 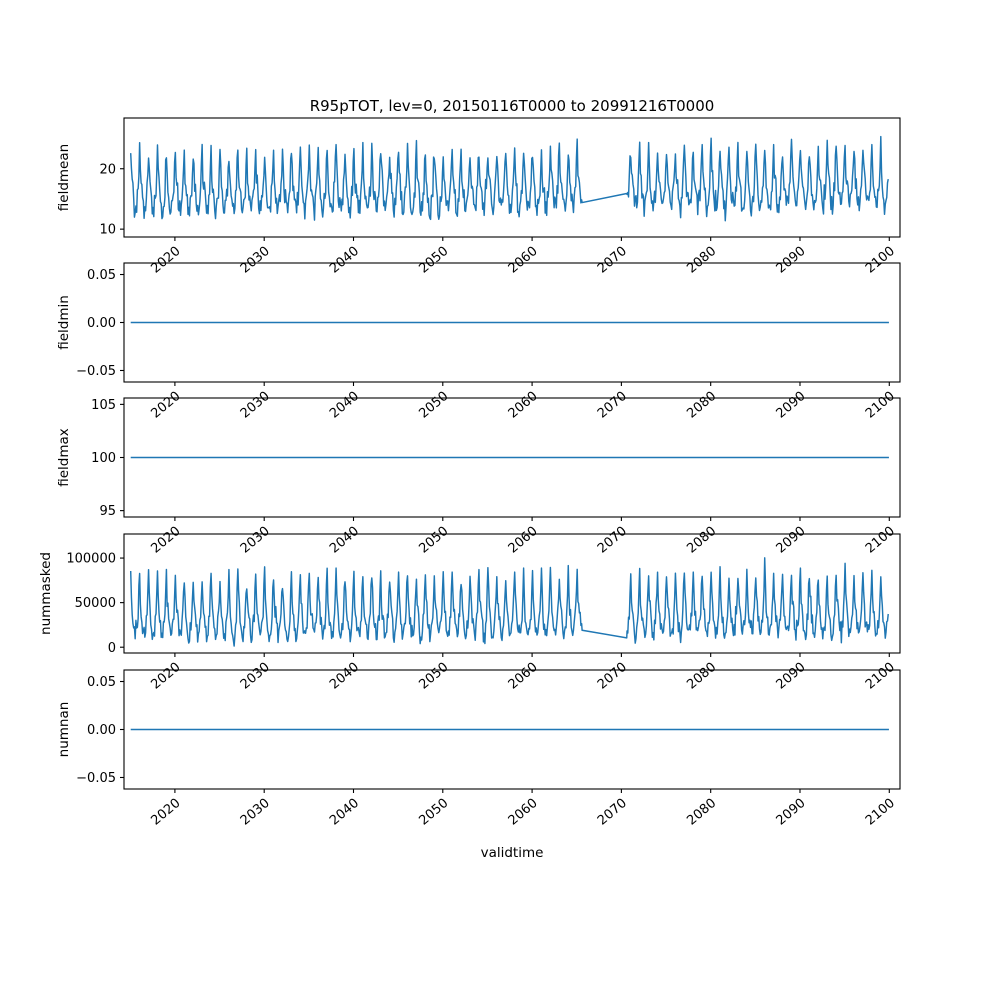 I want to click on y-axis-label-numnan: numnan, so click(x=64, y=730).